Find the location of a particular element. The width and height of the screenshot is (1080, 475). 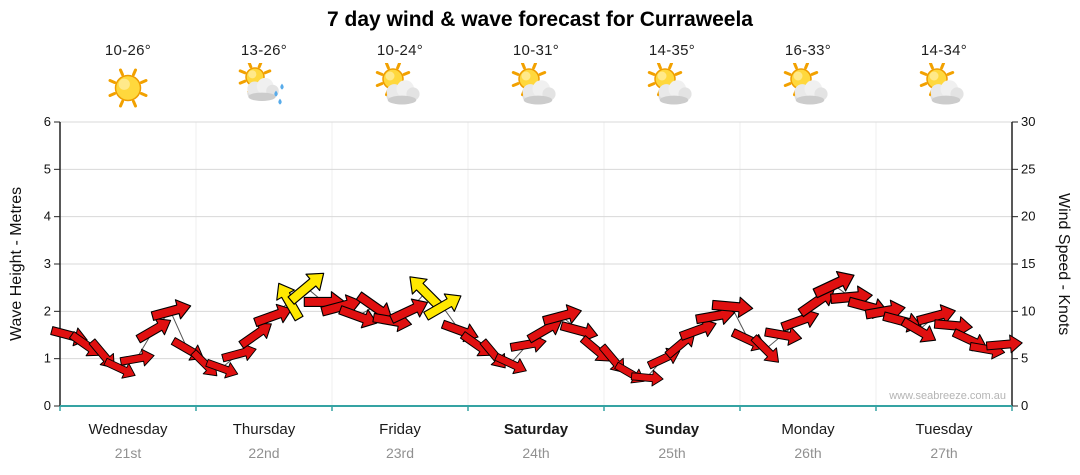

right-axis-tick-label: 15 is located at coordinates (1028, 263).